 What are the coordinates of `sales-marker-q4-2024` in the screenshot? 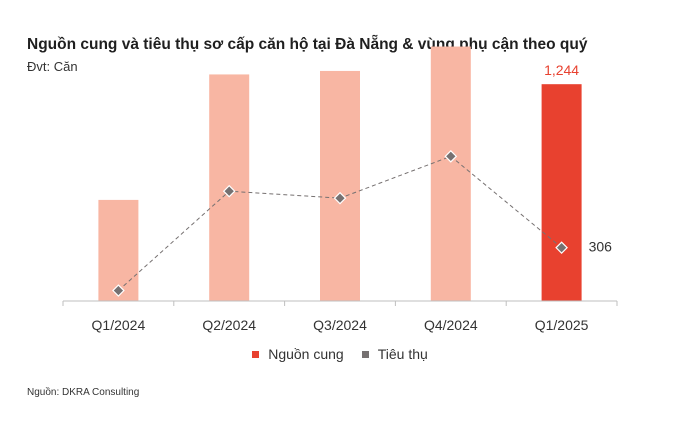 It's located at (451, 156).